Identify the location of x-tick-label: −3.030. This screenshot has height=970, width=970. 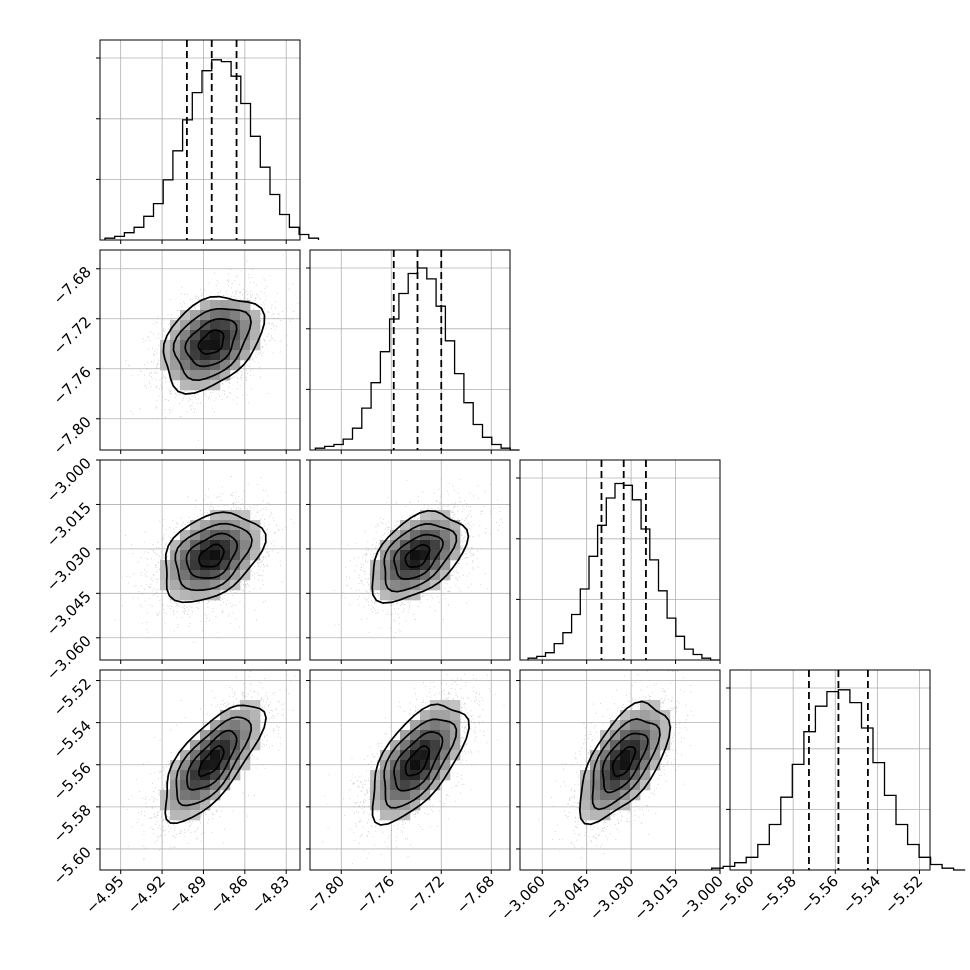
(612, 898).